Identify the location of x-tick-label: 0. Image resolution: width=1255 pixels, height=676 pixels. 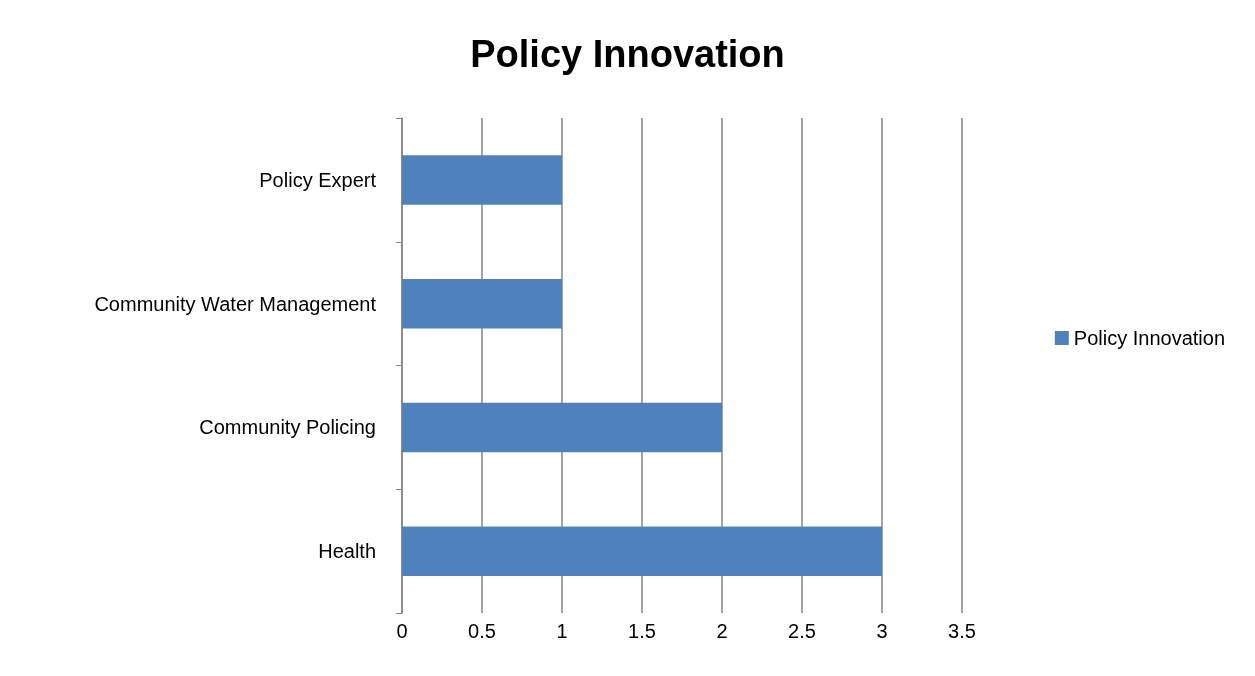
(402, 631).